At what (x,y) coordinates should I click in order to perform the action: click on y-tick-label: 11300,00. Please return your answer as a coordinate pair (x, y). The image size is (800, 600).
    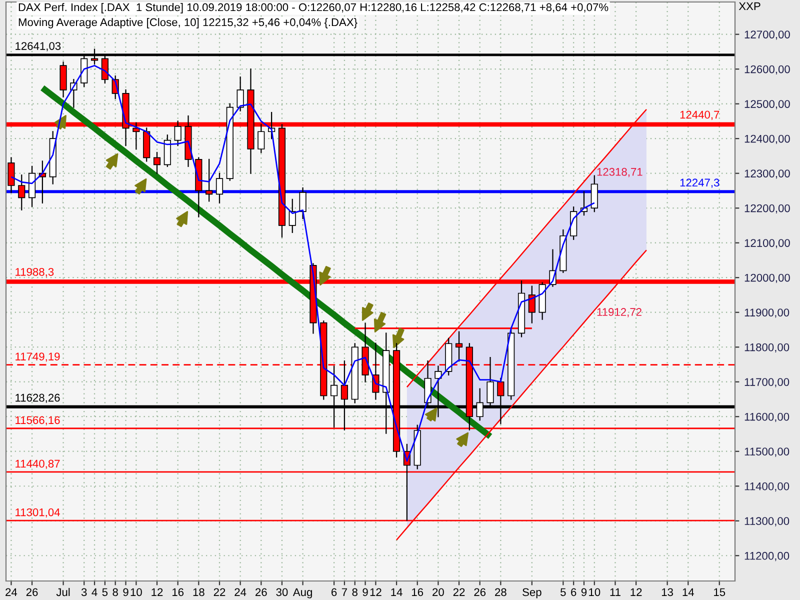
    Looking at the image, I should click on (767, 521).